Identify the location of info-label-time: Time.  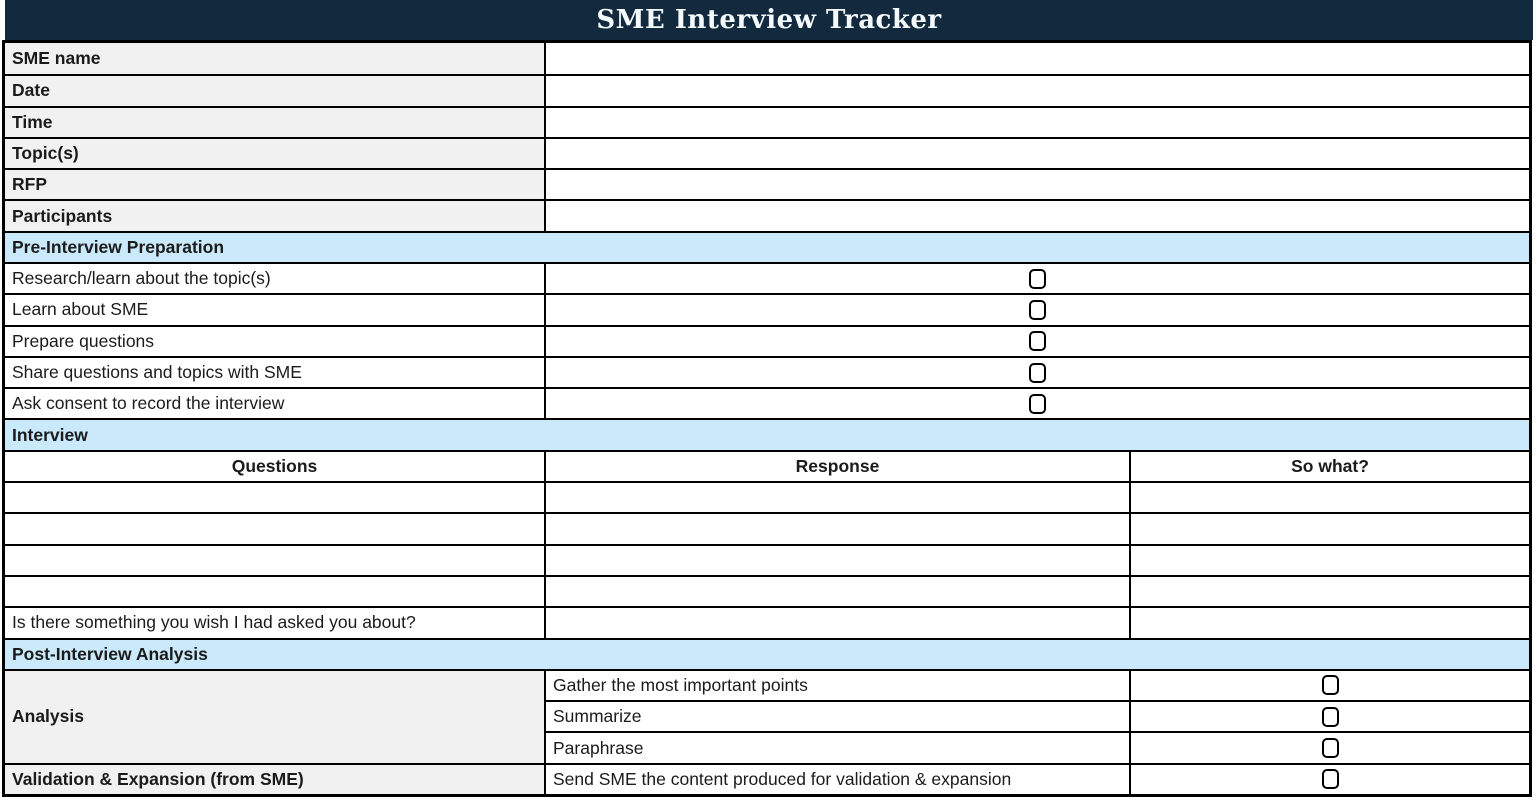
(274, 121).